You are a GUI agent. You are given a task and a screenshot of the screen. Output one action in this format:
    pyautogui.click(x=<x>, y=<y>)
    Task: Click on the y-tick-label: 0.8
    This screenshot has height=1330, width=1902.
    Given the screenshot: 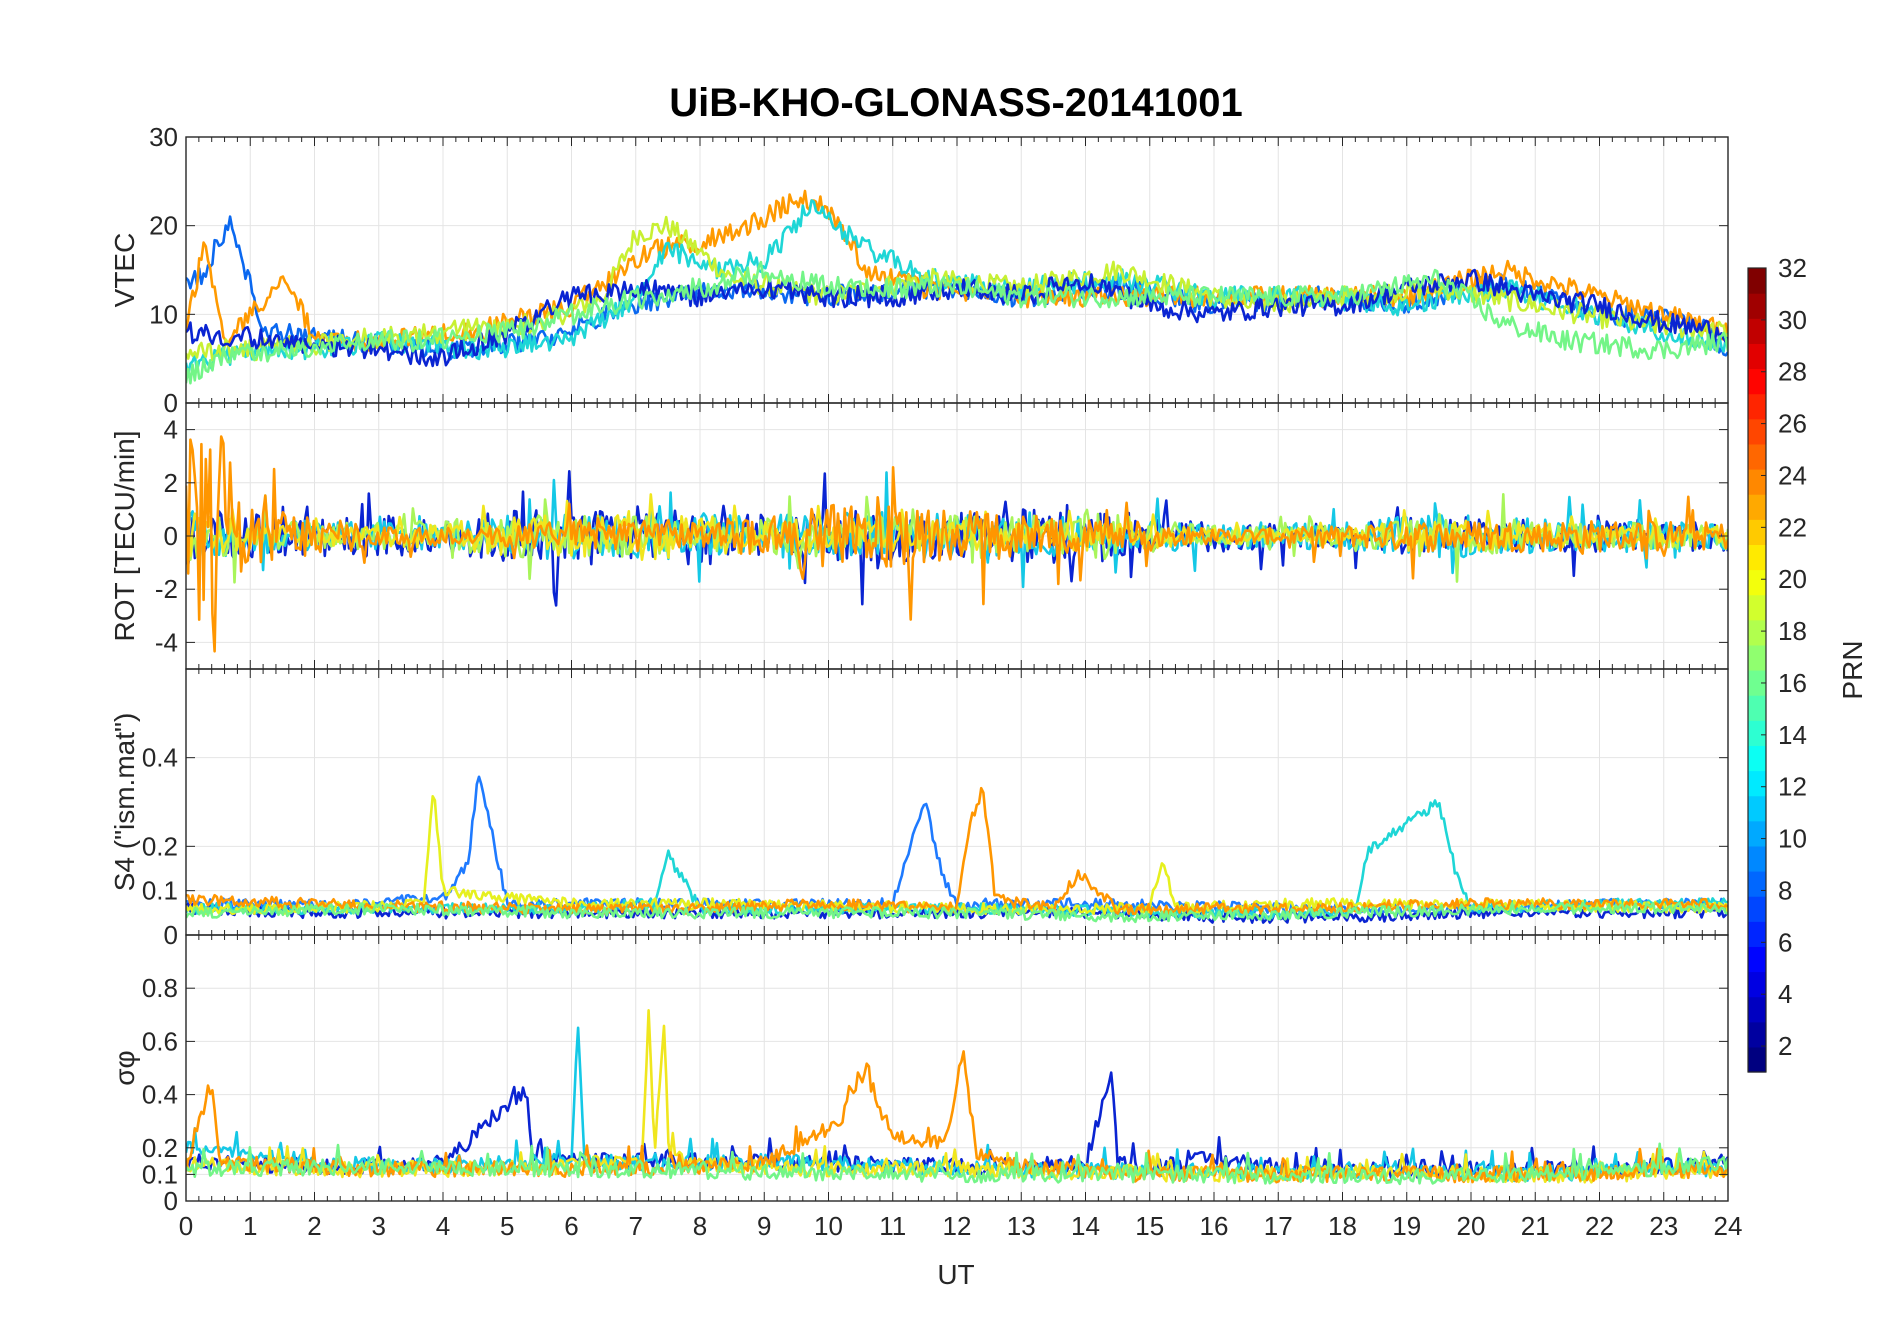 What is the action you would take?
    pyautogui.click(x=160, y=988)
    